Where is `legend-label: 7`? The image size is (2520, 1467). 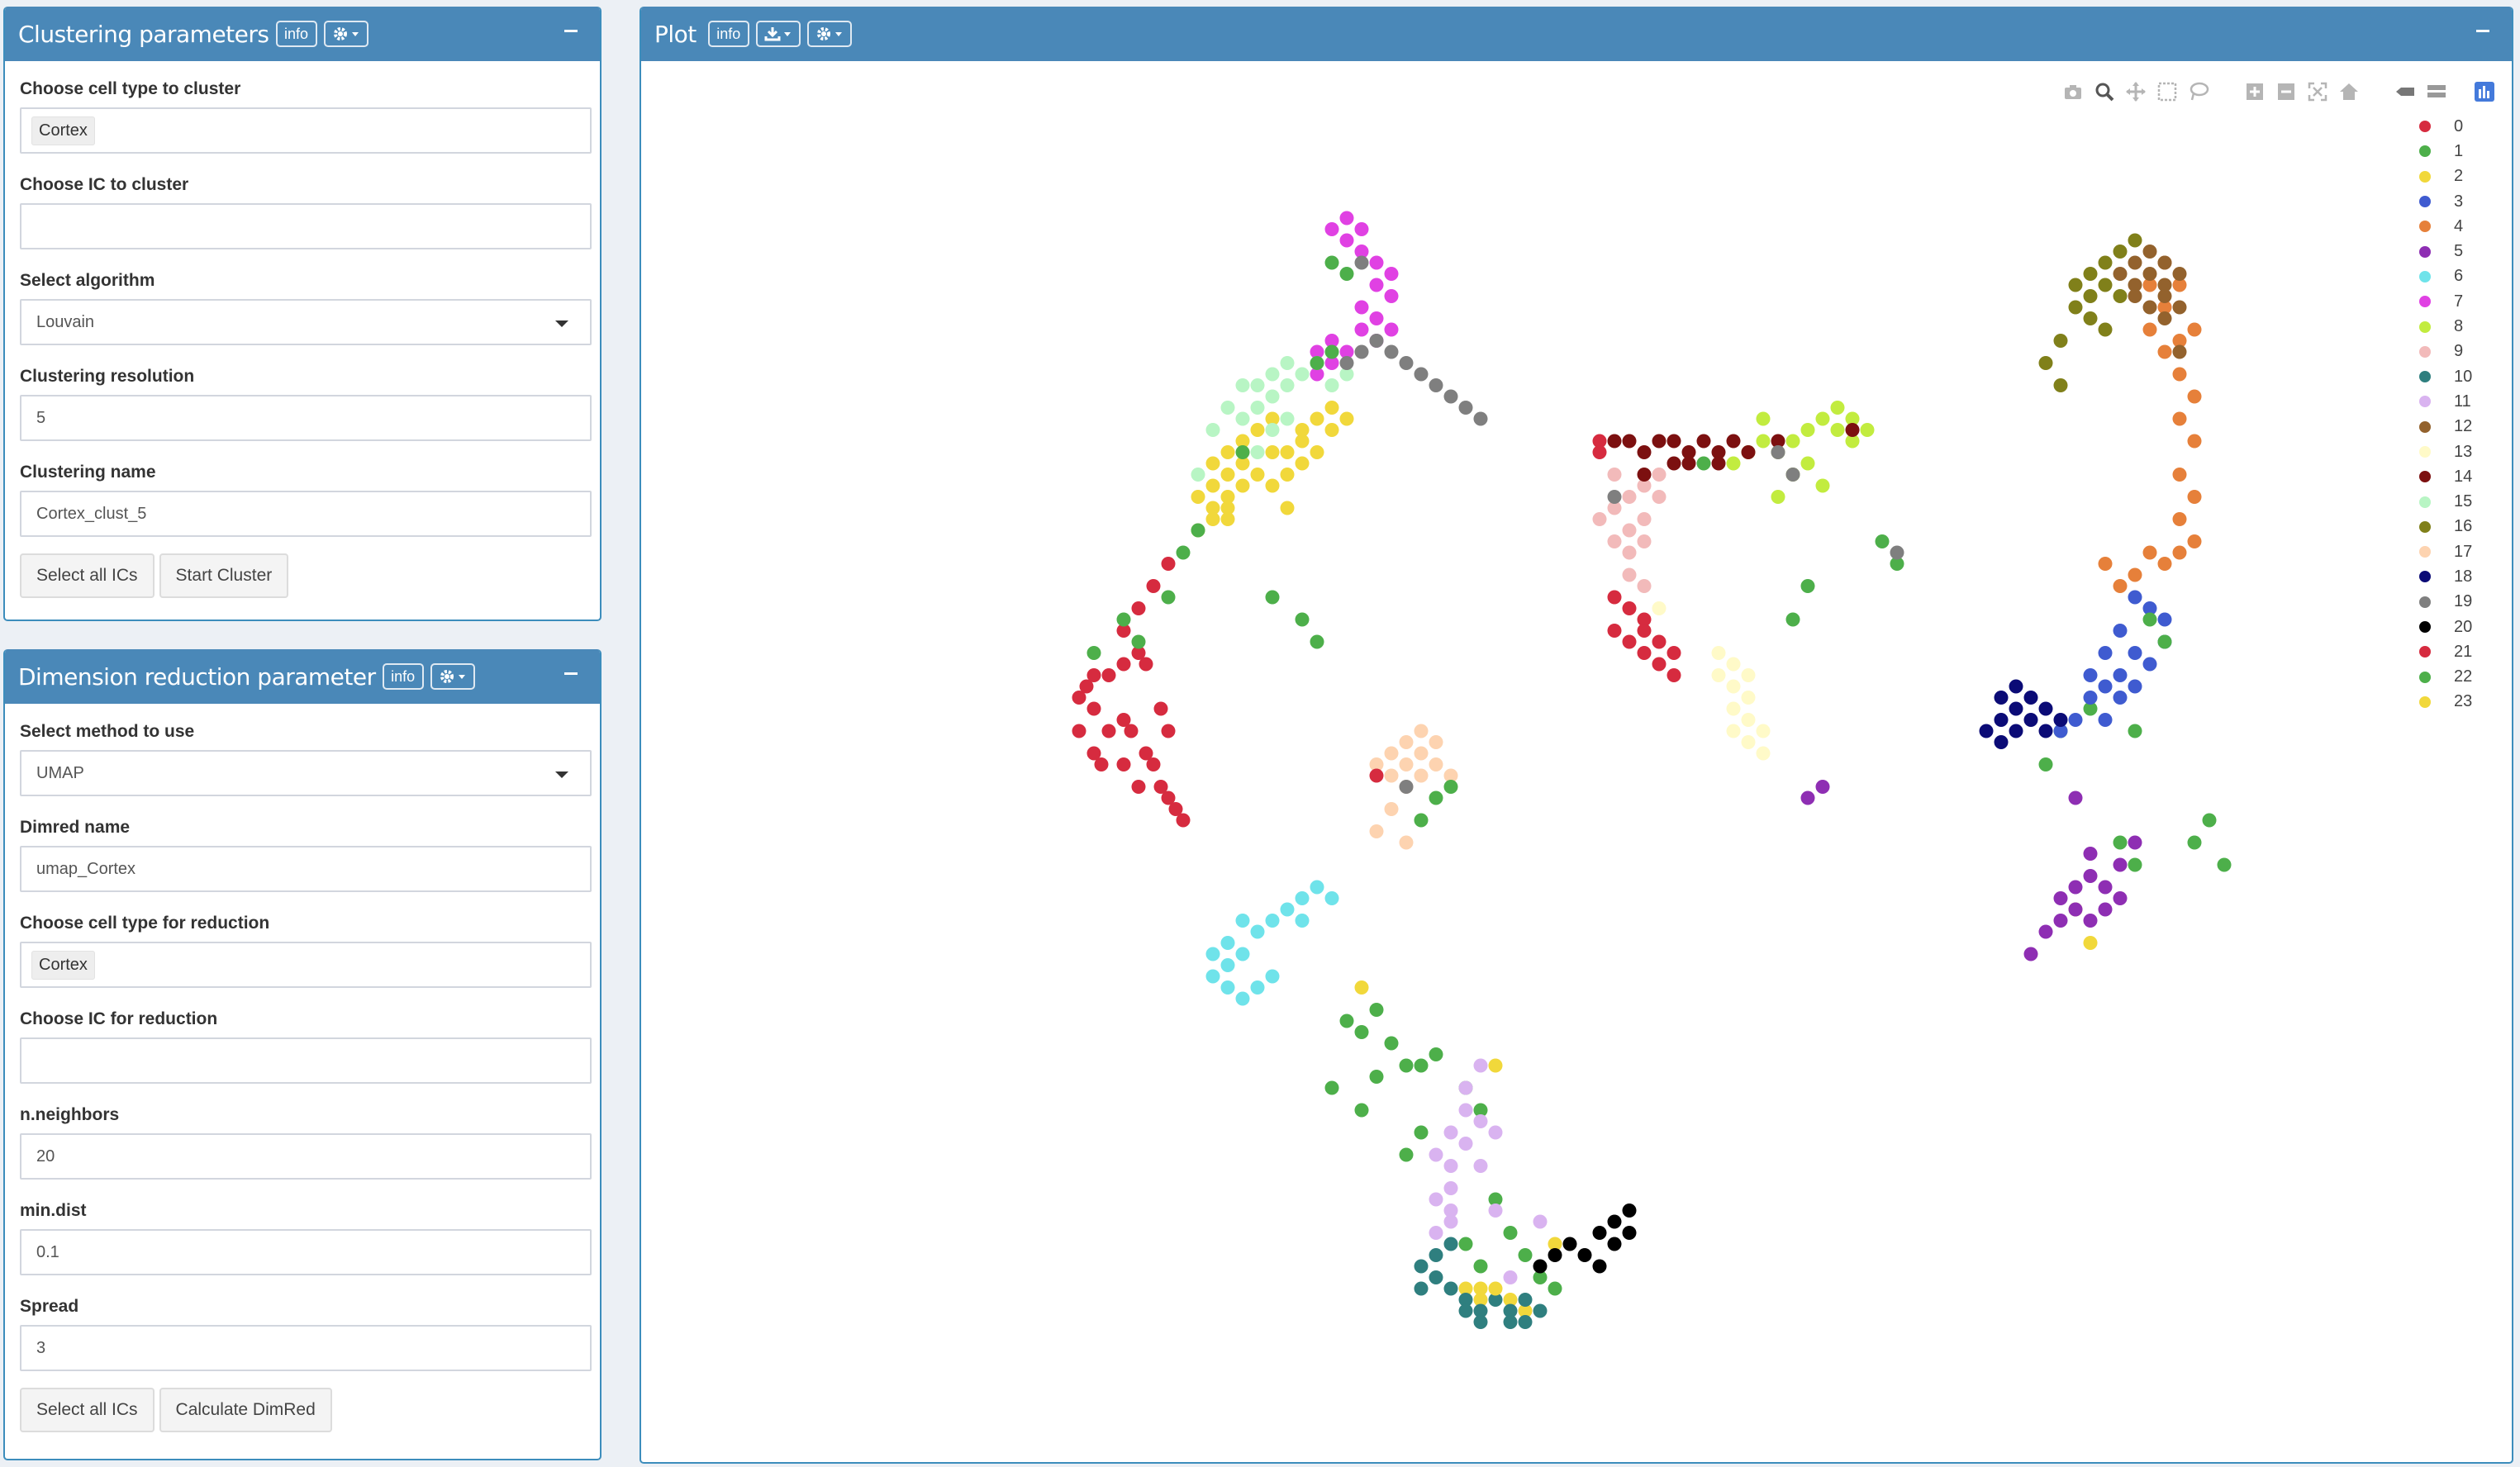 legend-label: 7 is located at coordinates (2459, 301).